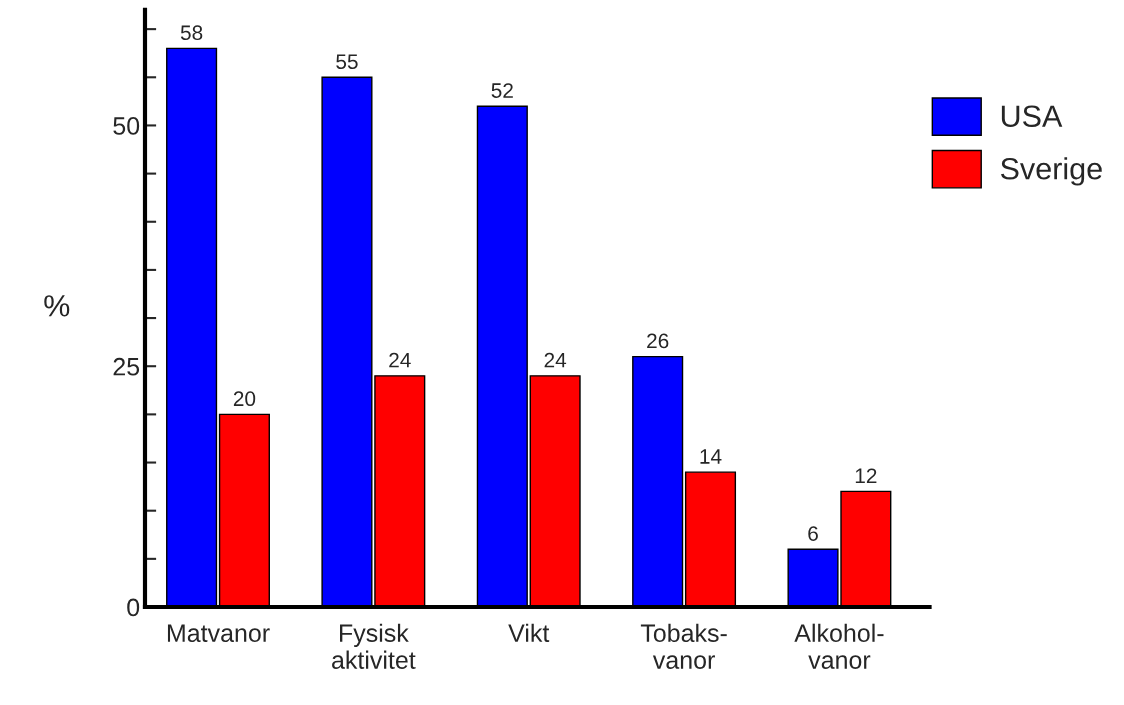  What do you see at coordinates (839, 646) in the screenshot?
I see `x-tick-label: Alkohol- vanor` at bounding box center [839, 646].